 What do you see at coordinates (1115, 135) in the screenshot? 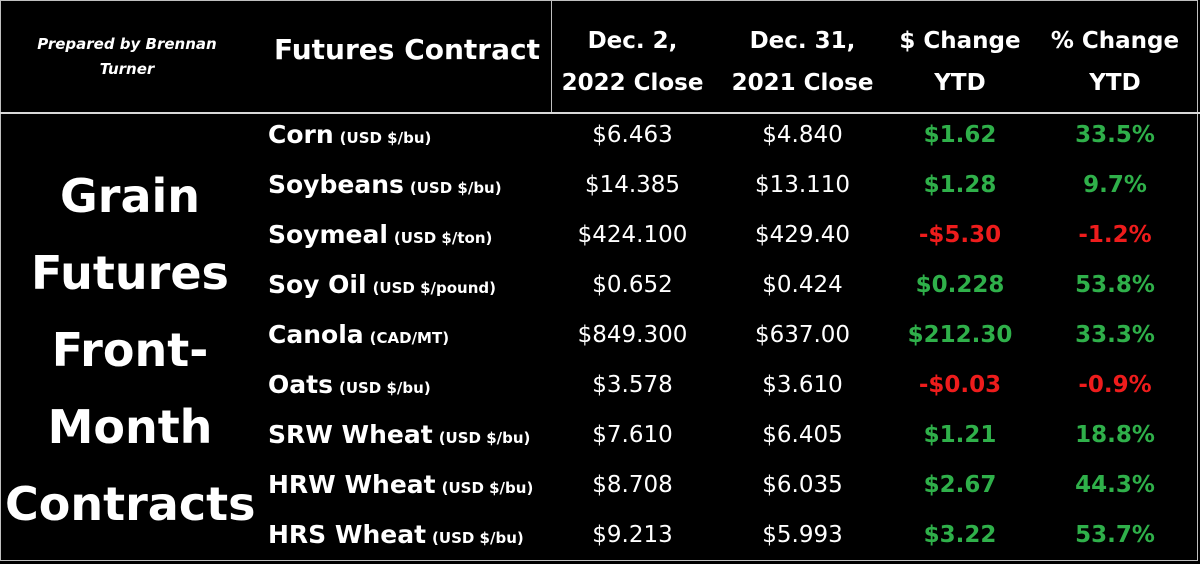
I see `percent-change-cell: 33.5%` at bounding box center [1115, 135].